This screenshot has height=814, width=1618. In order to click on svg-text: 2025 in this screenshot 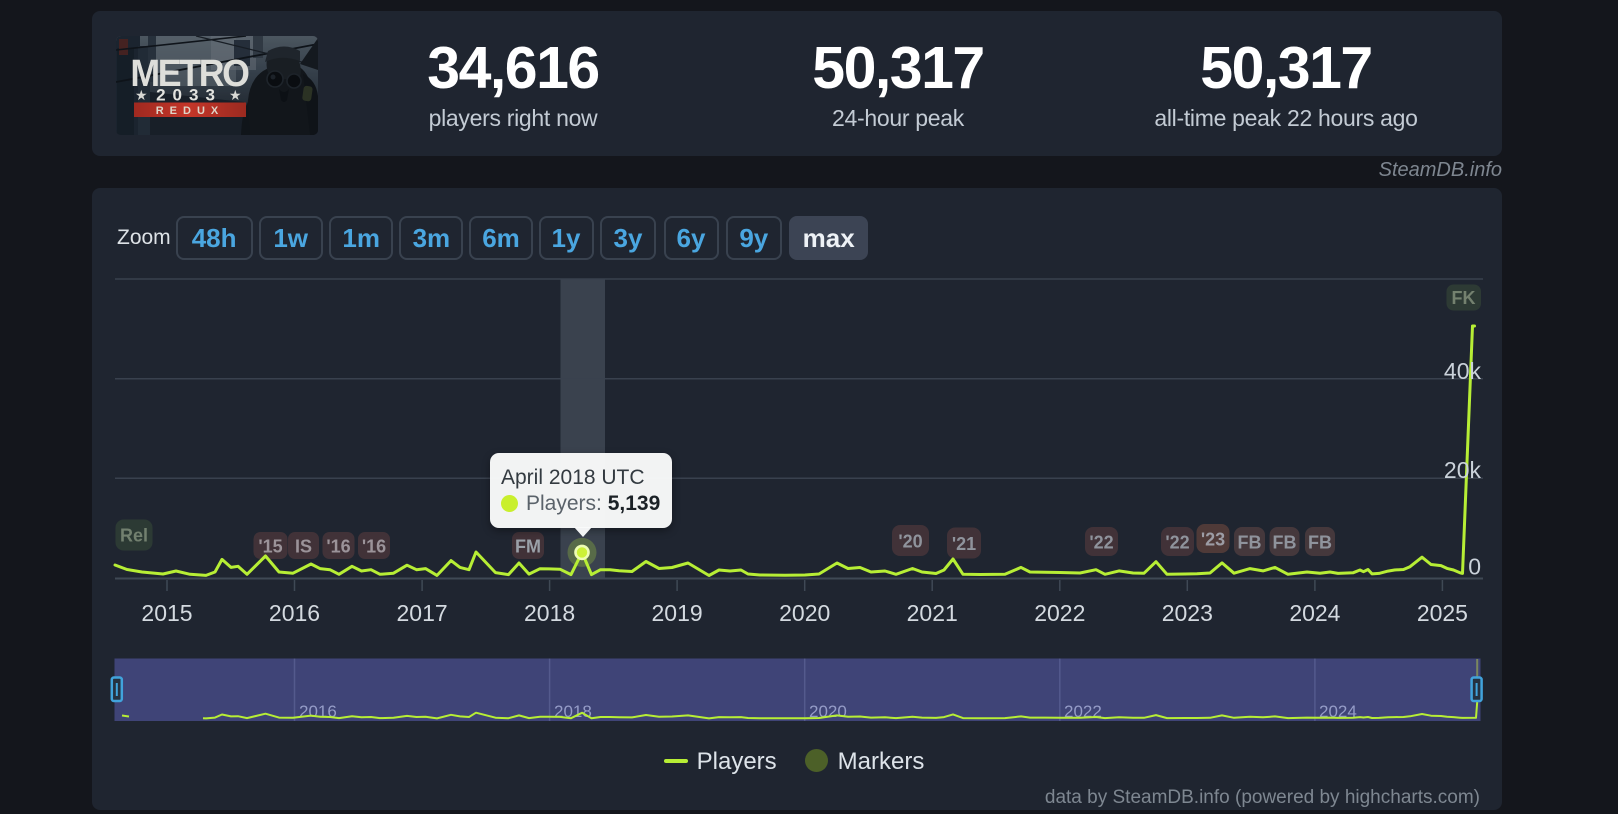, I will do `click(1442, 613)`.